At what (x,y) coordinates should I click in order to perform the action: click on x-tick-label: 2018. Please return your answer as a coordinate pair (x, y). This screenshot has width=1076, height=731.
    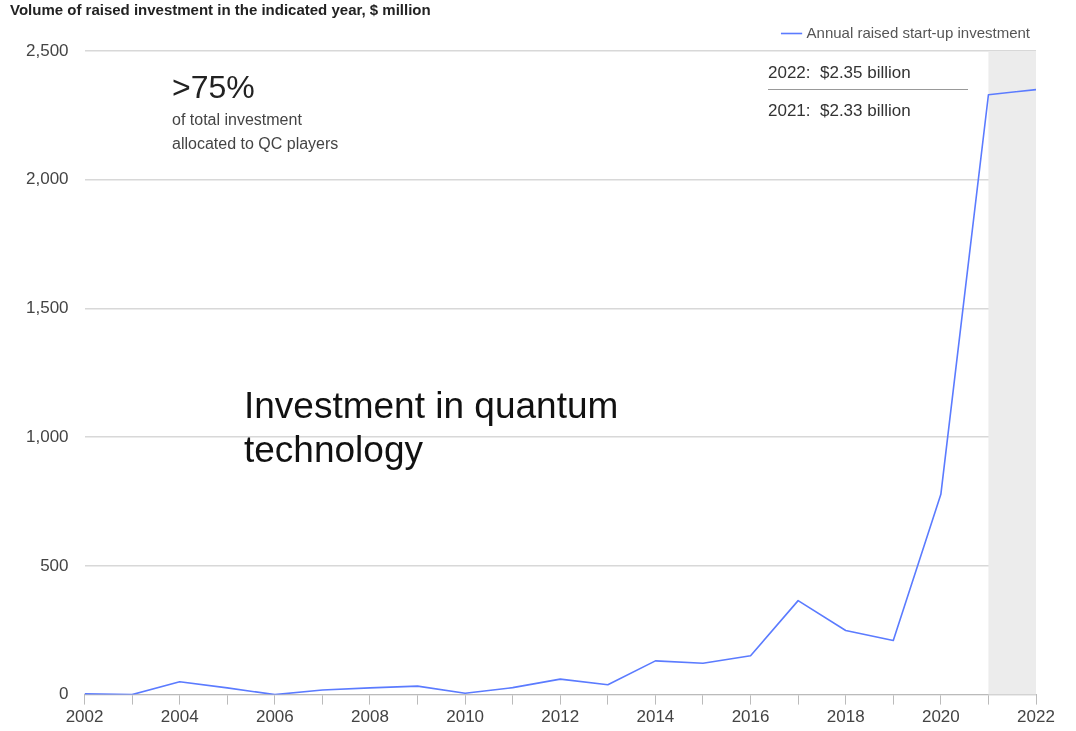
    Looking at the image, I should click on (845, 717).